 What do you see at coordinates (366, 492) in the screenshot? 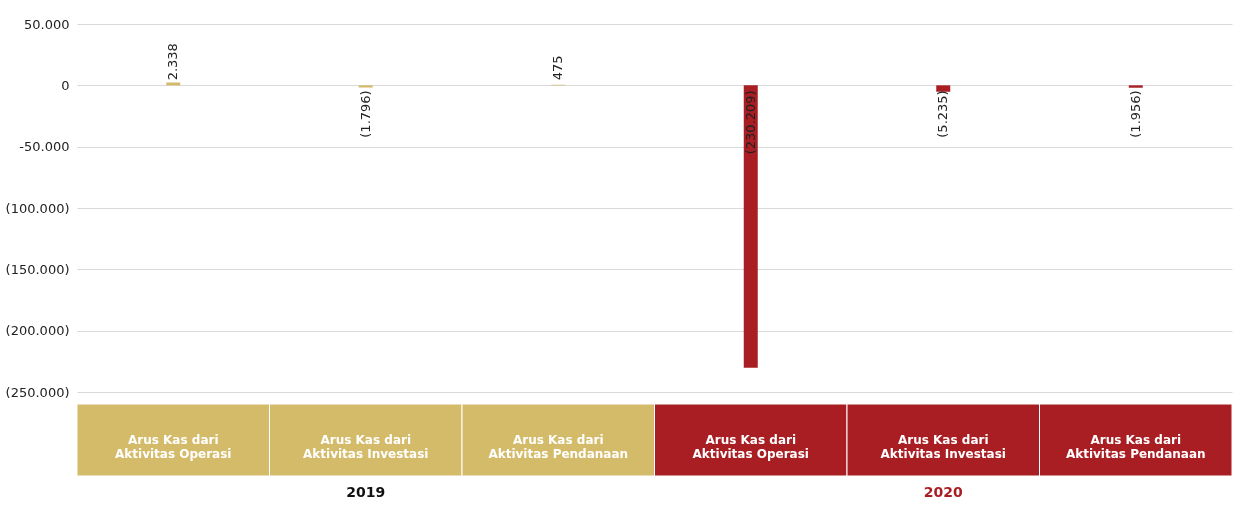
I see `text: 2019` at bounding box center [366, 492].